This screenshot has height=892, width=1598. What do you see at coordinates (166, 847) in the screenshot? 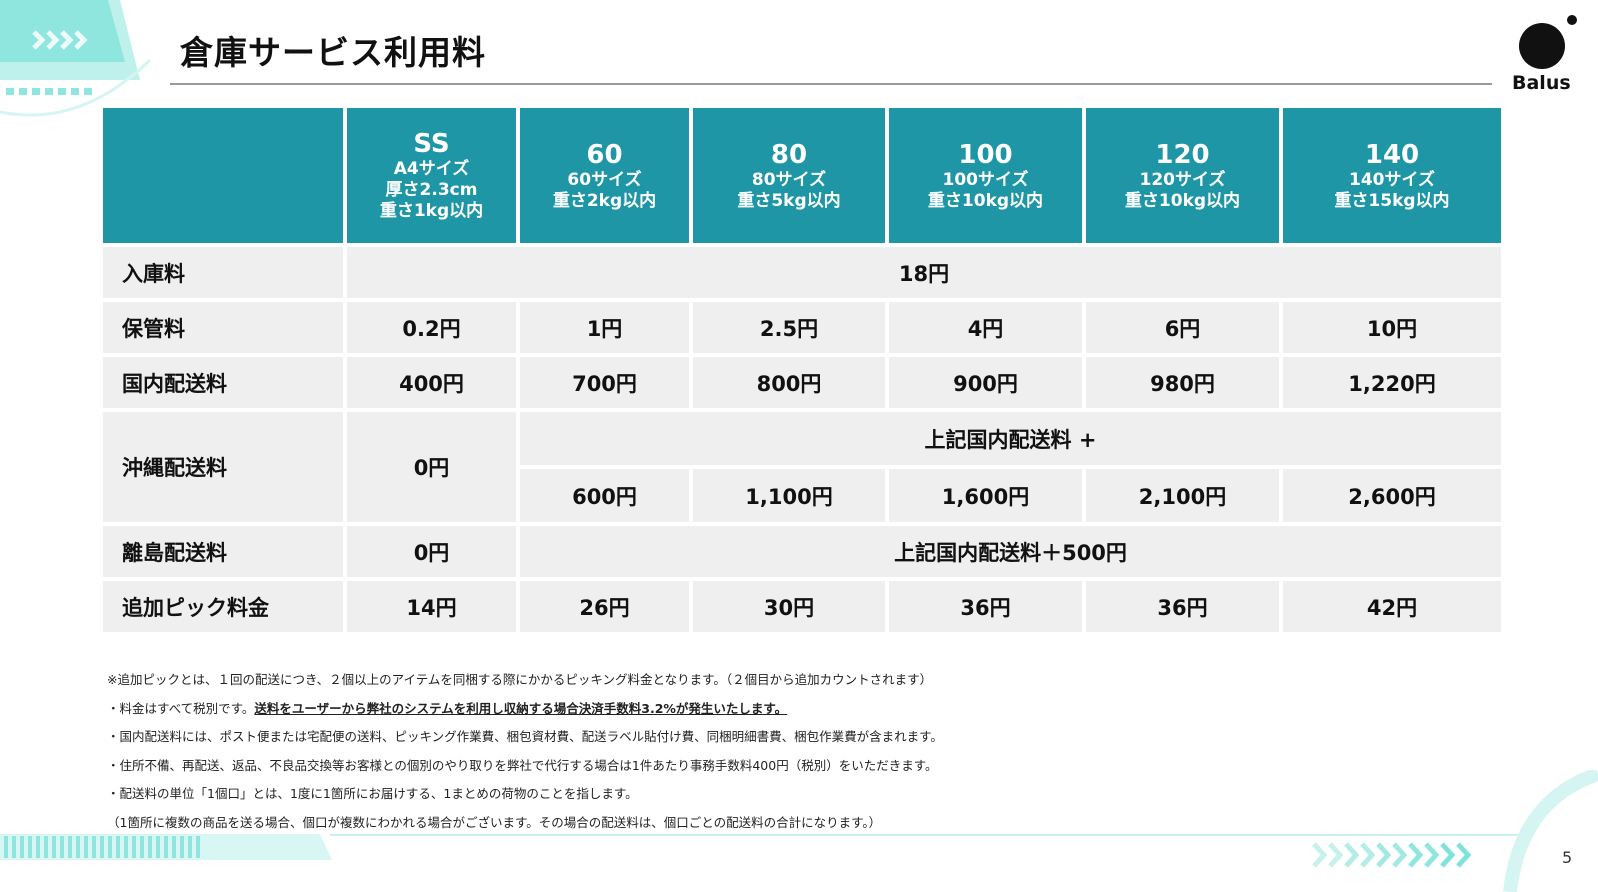
I see `bottom-left-decoration` at bounding box center [166, 847].